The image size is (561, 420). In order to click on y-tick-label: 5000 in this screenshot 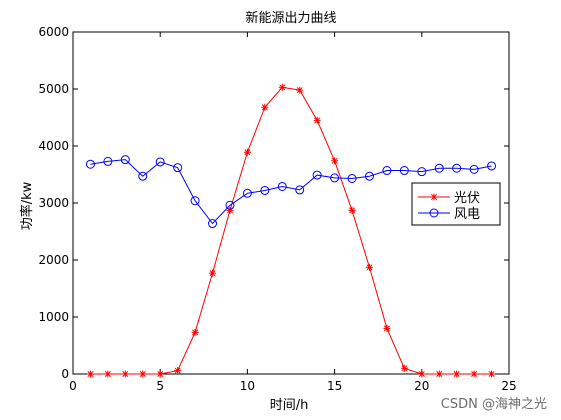, I will do `click(53, 89)`.